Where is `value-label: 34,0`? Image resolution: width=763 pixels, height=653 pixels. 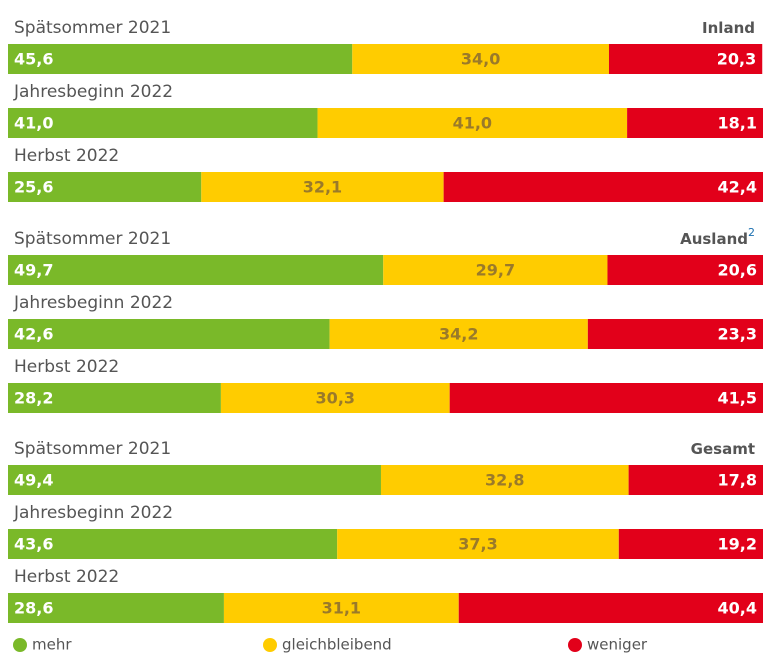
value-label: 34,0 is located at coordinates (480, 59).